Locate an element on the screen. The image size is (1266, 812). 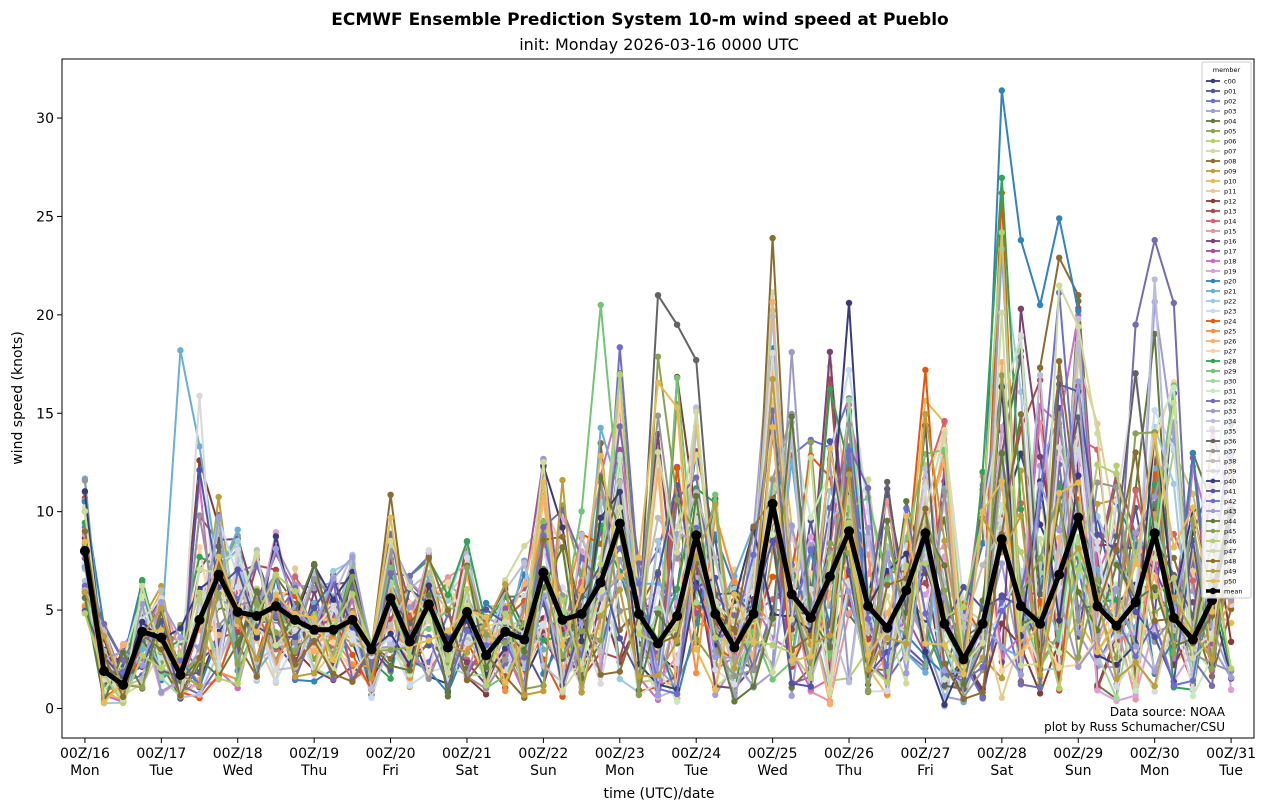
x-tick-label-day: Mon is located at coordinates (85, 771).